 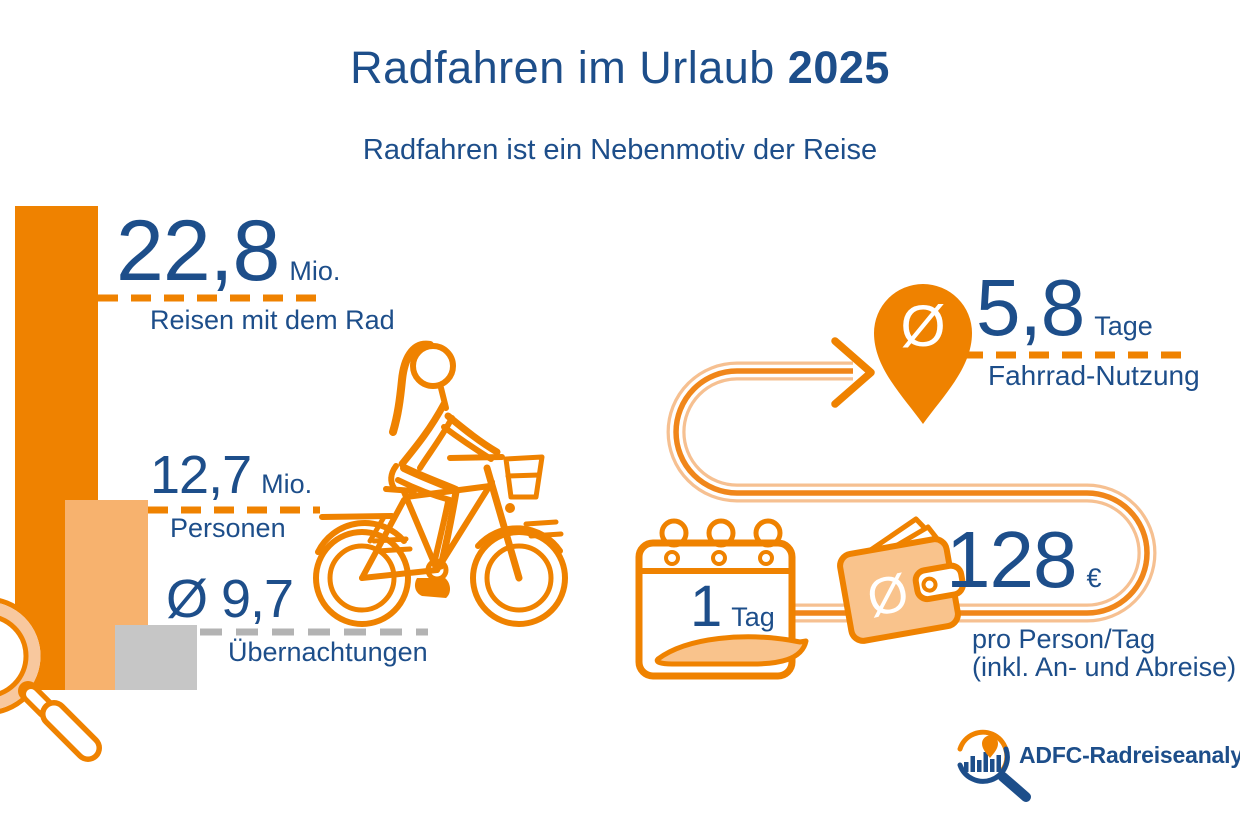 I want to click on wallet-icon, so click(x=901, y=580).